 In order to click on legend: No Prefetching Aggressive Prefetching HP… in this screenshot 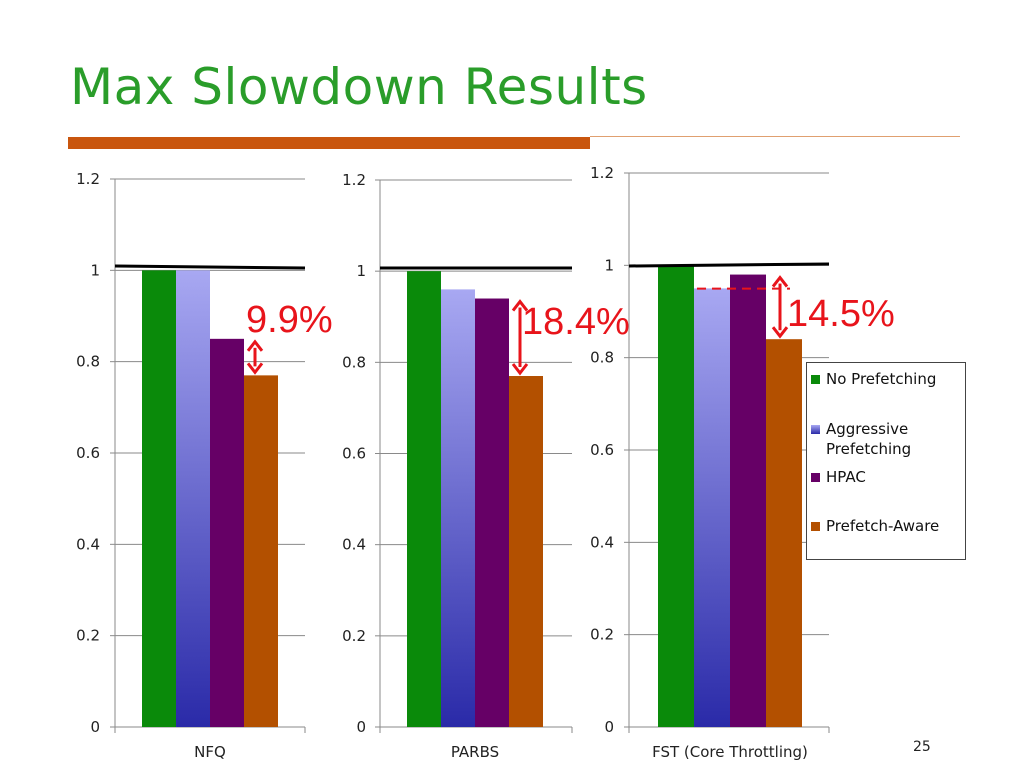, I will do `click(886, 461)`.